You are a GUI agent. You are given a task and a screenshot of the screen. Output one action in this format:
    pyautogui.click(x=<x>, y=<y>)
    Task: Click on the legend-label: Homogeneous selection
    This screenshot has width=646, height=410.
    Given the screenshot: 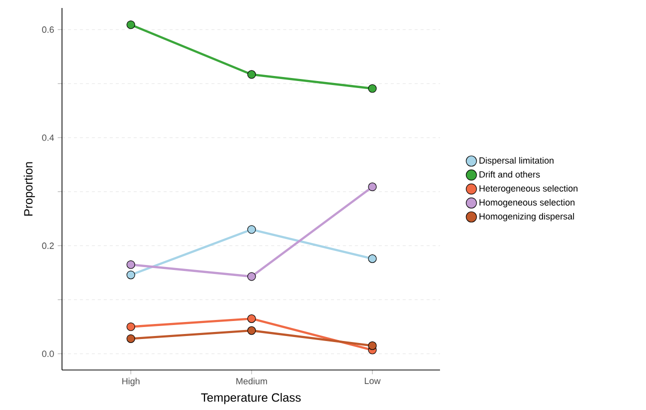 What is the action you would take?
    pyautogui.click(x=527, y=203)
    